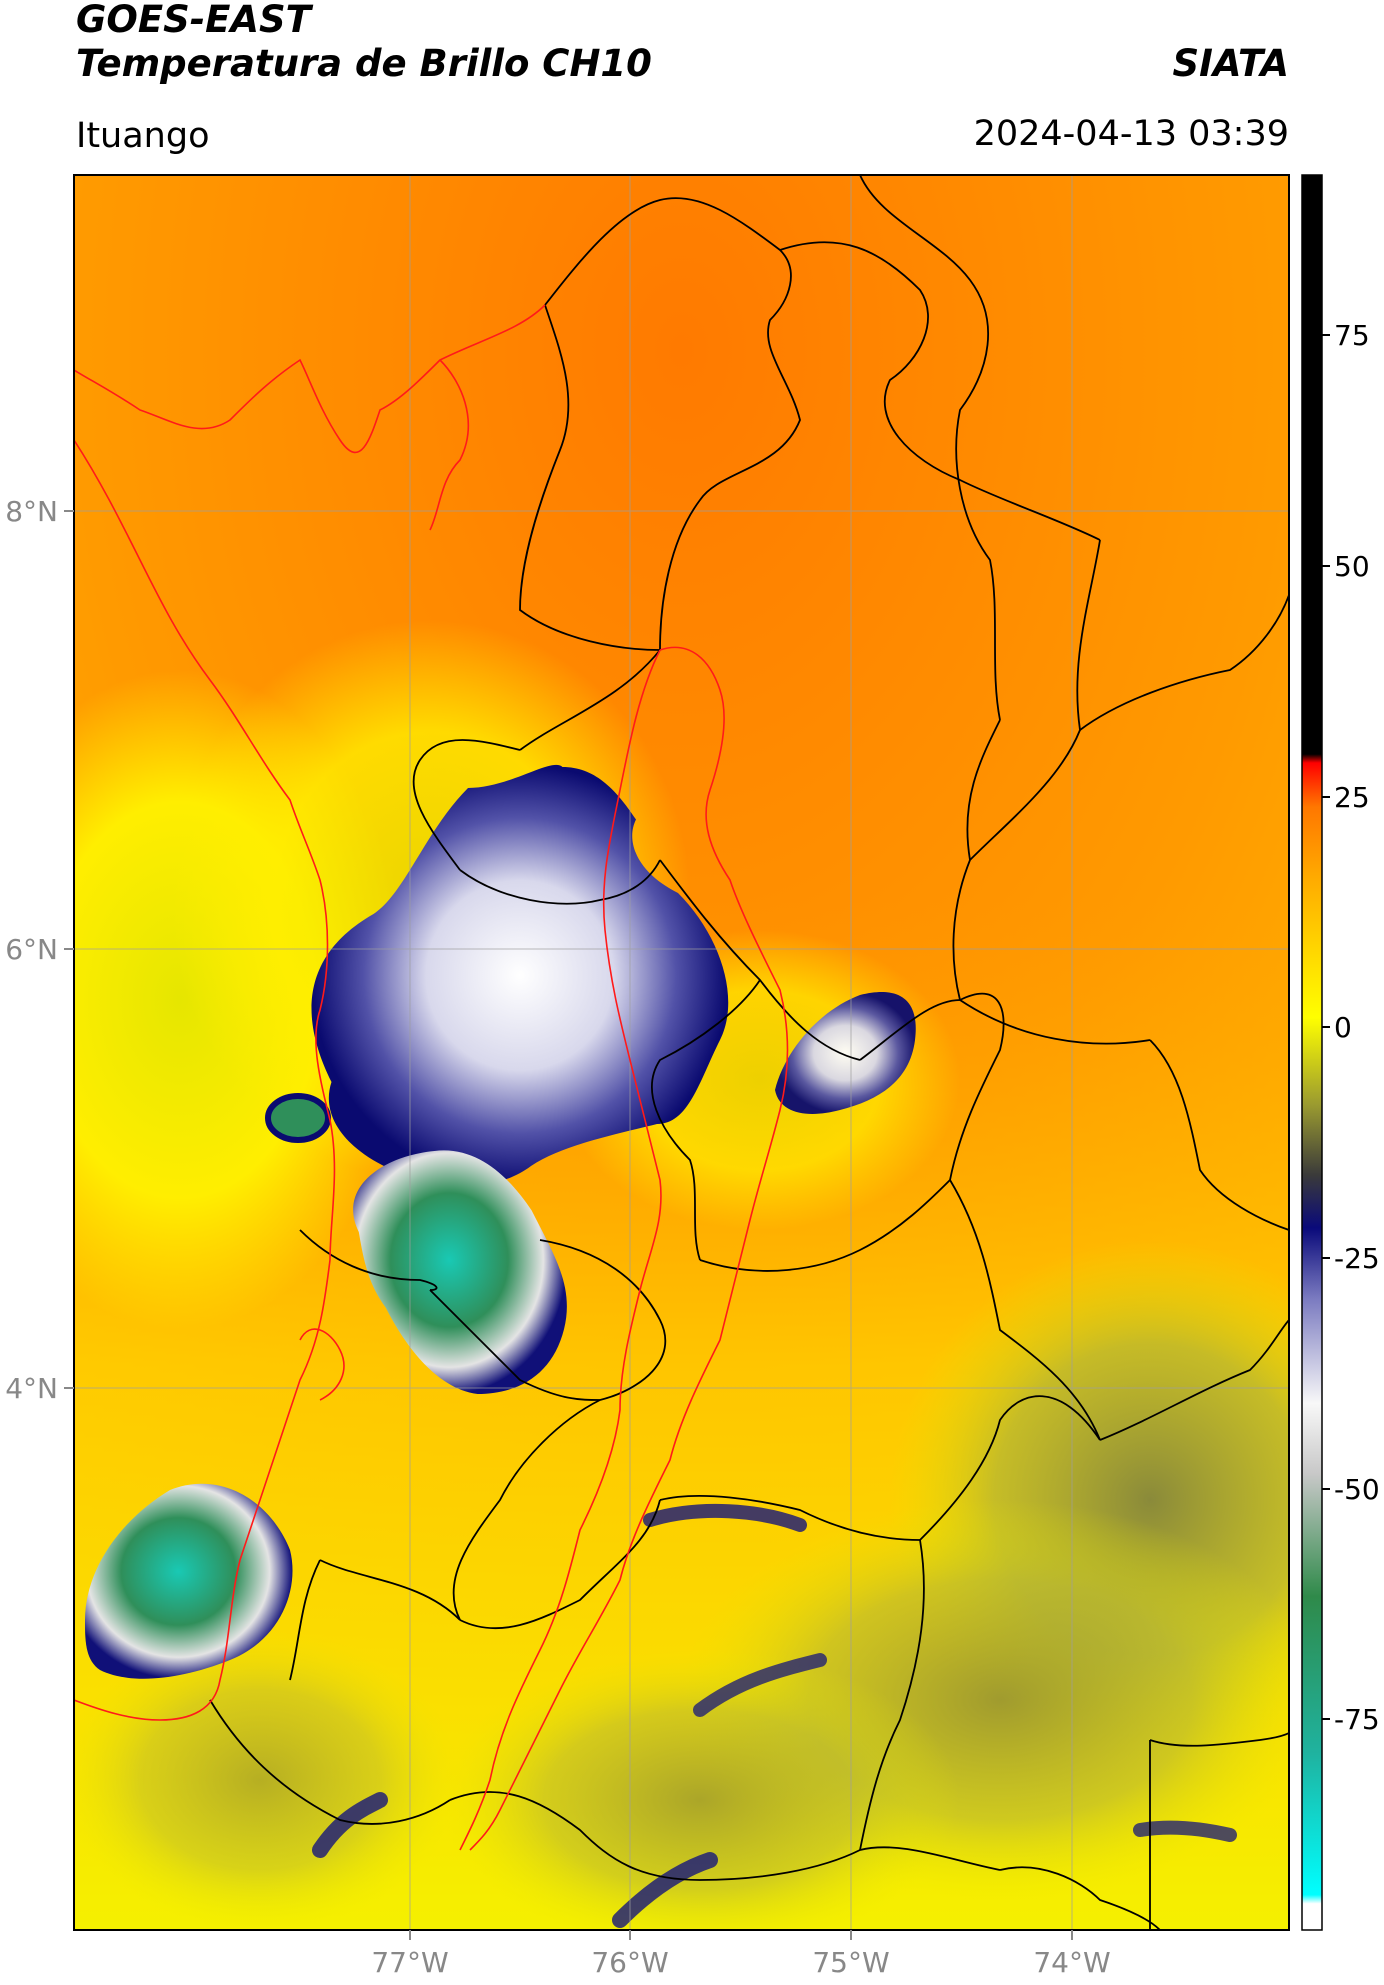  I want to click on lon-label: 75°W, so click(850, 1962).